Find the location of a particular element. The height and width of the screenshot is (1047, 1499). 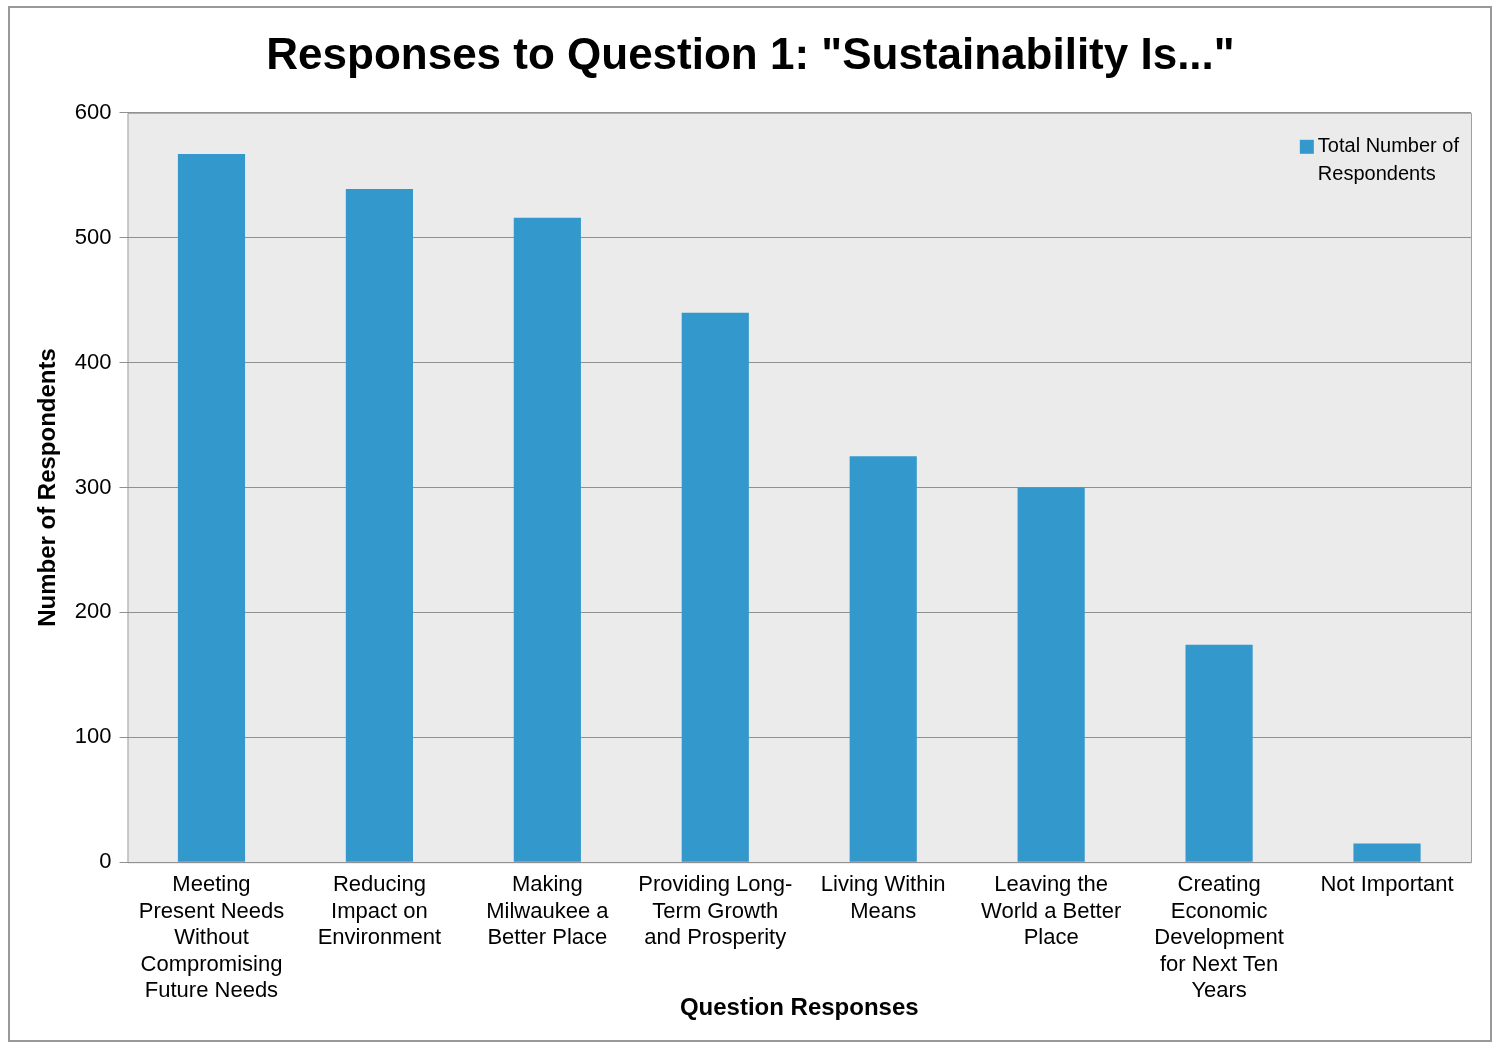

y-tick-label: 100 is located at coordinates (93, 736).